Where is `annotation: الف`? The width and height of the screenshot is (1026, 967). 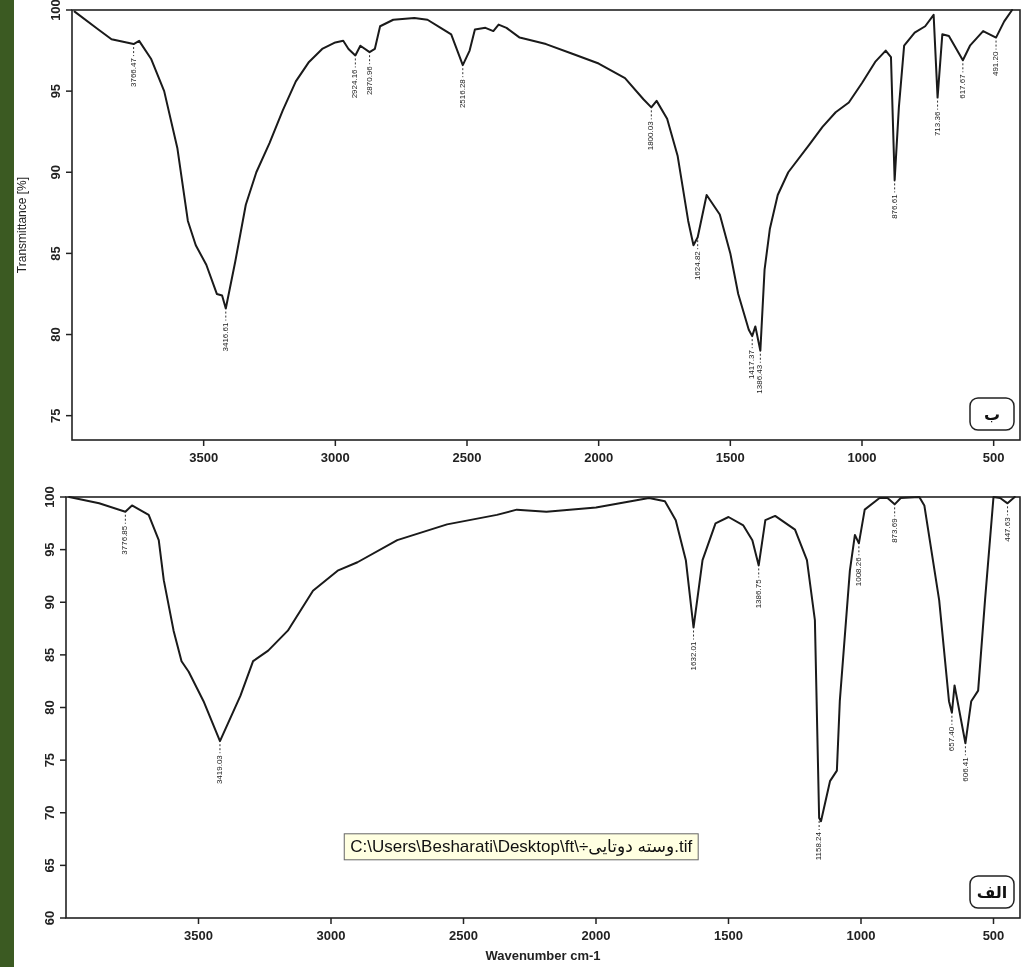
annotation: الف is located at coordinates (992, 892).